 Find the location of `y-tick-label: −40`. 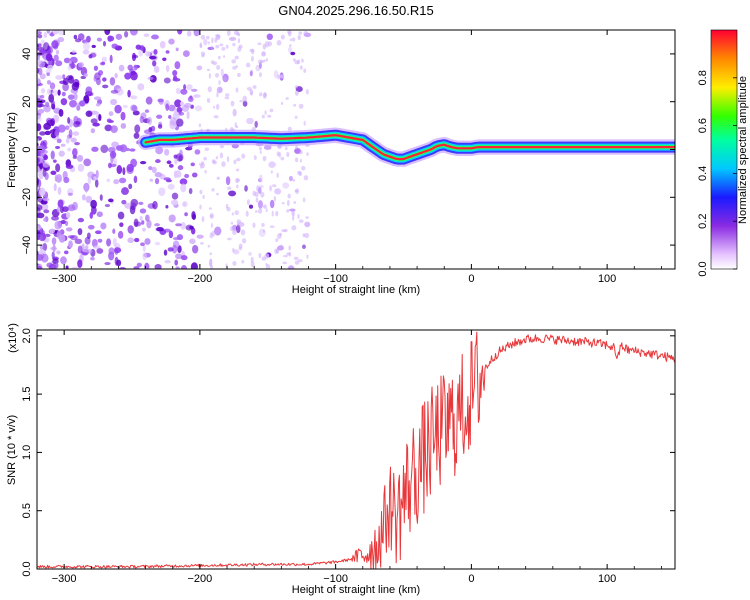

y-tick-label: −40 is located at coordinates (27, 245).